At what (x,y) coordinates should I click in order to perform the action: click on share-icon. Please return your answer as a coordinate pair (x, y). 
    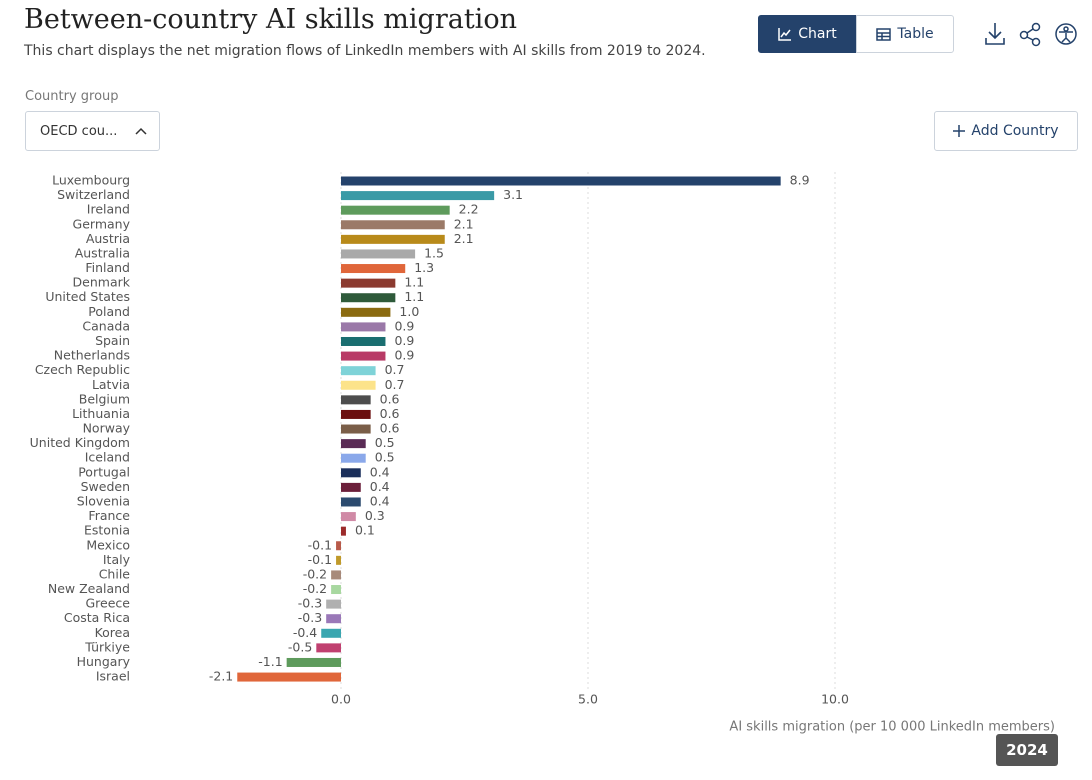
    Looking at the image, I should click on (1030, 34).